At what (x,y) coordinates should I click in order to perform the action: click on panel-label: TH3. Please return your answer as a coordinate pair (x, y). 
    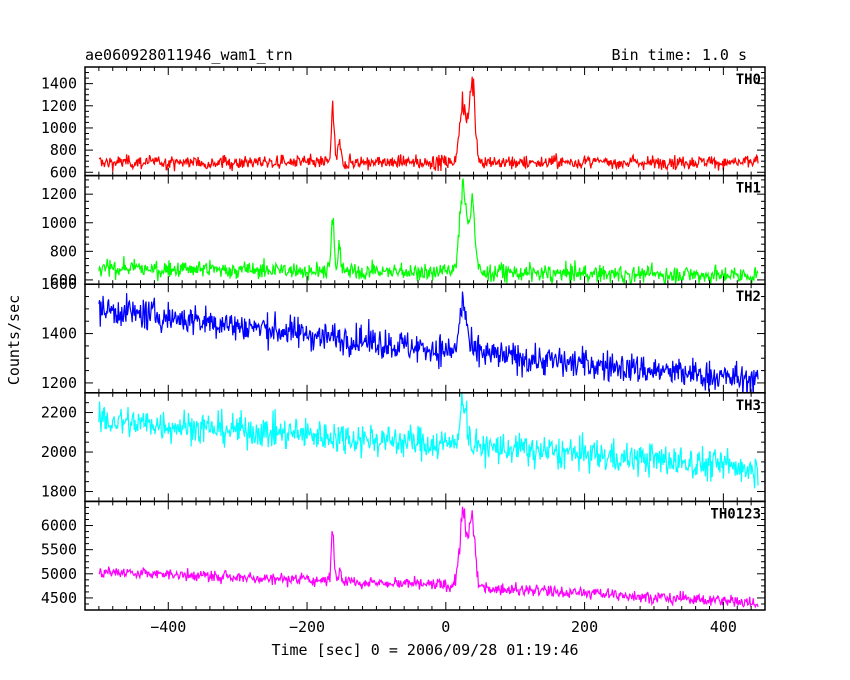
    Looking at the image, I should click on (748, 406).